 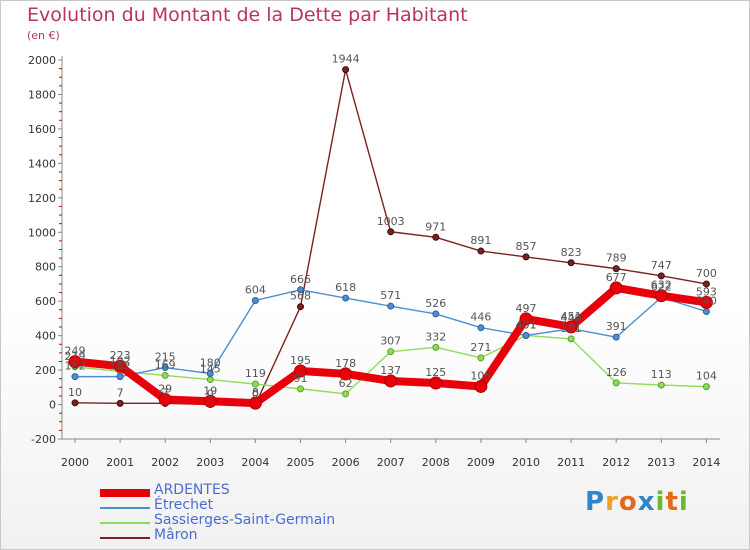 I want to click on data-label-sassierges-saint-germain: 401, so click(x=526, y=324).